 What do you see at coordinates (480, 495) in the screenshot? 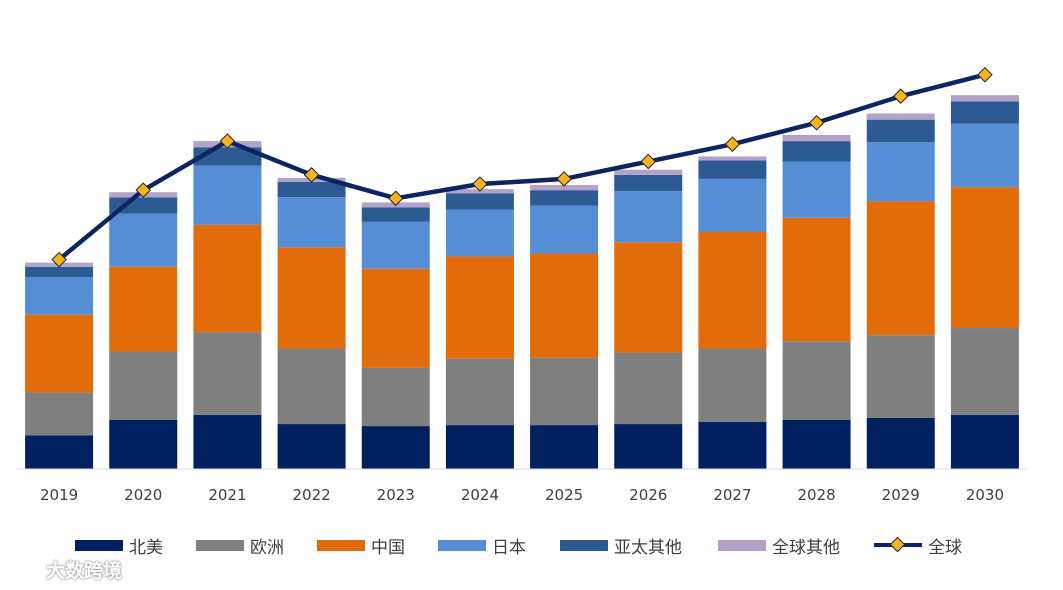
I see `x-tick-label: 2024` at bounding box center [480, 495].